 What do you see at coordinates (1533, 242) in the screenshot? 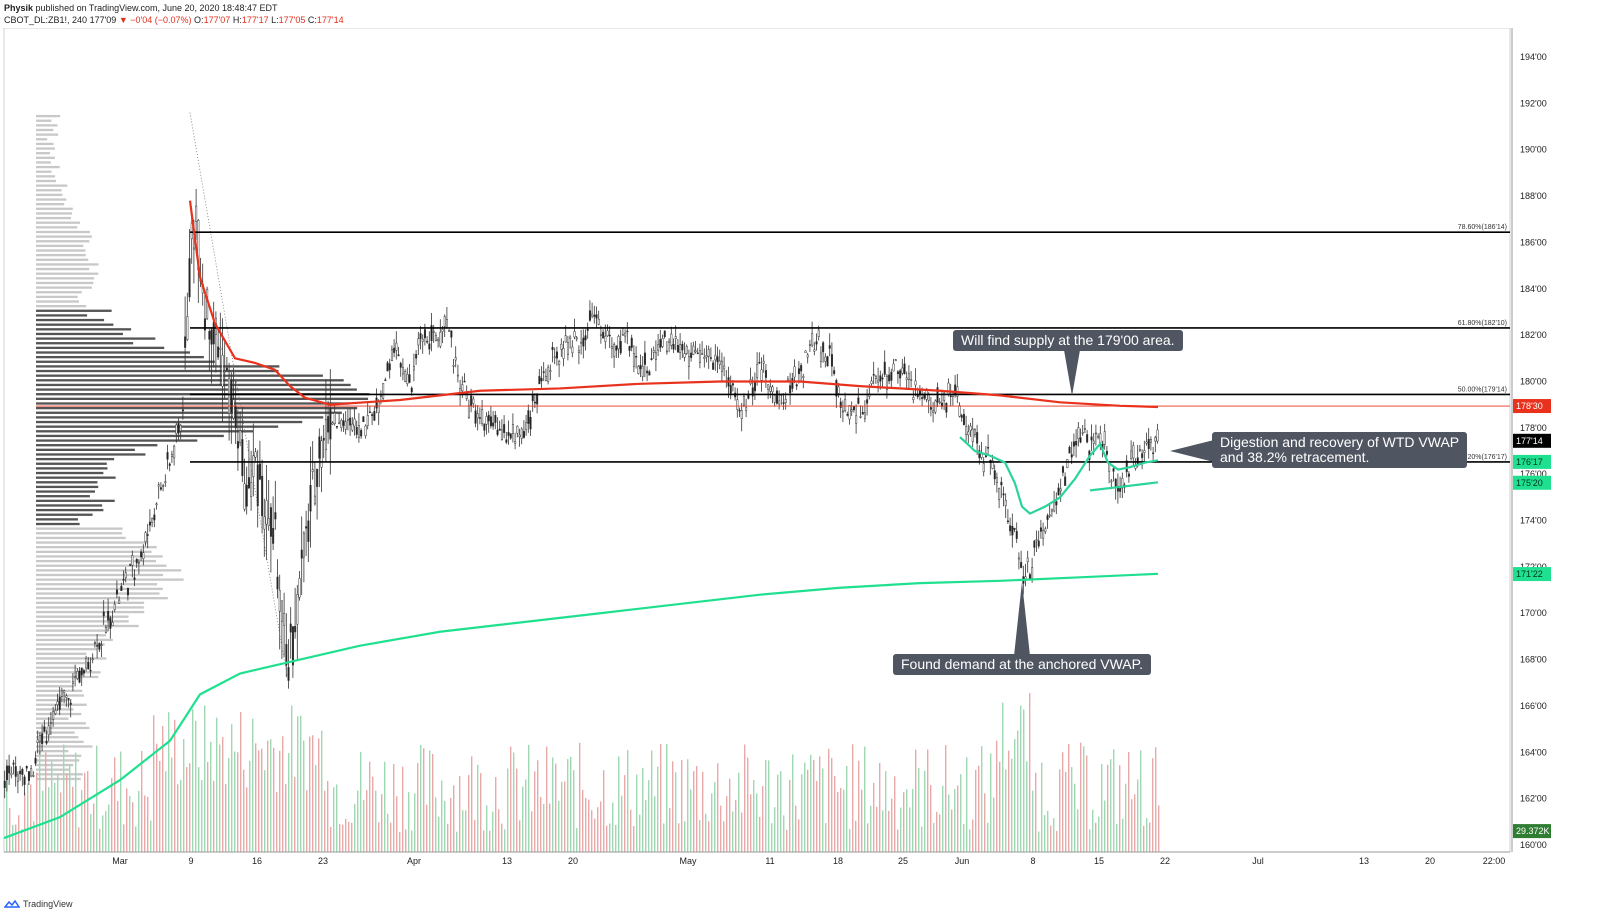
I see `price-axis-label: 186'00` at bounding box center [1533, 242].